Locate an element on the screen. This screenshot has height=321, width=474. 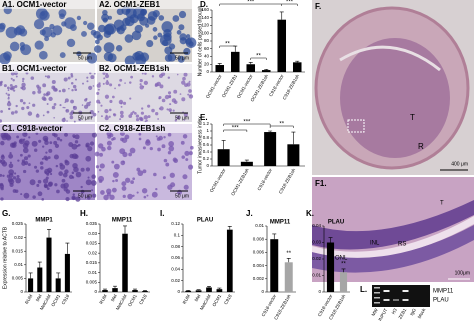
x-tick-label: C918-vector is located at coordinates (276, 85).